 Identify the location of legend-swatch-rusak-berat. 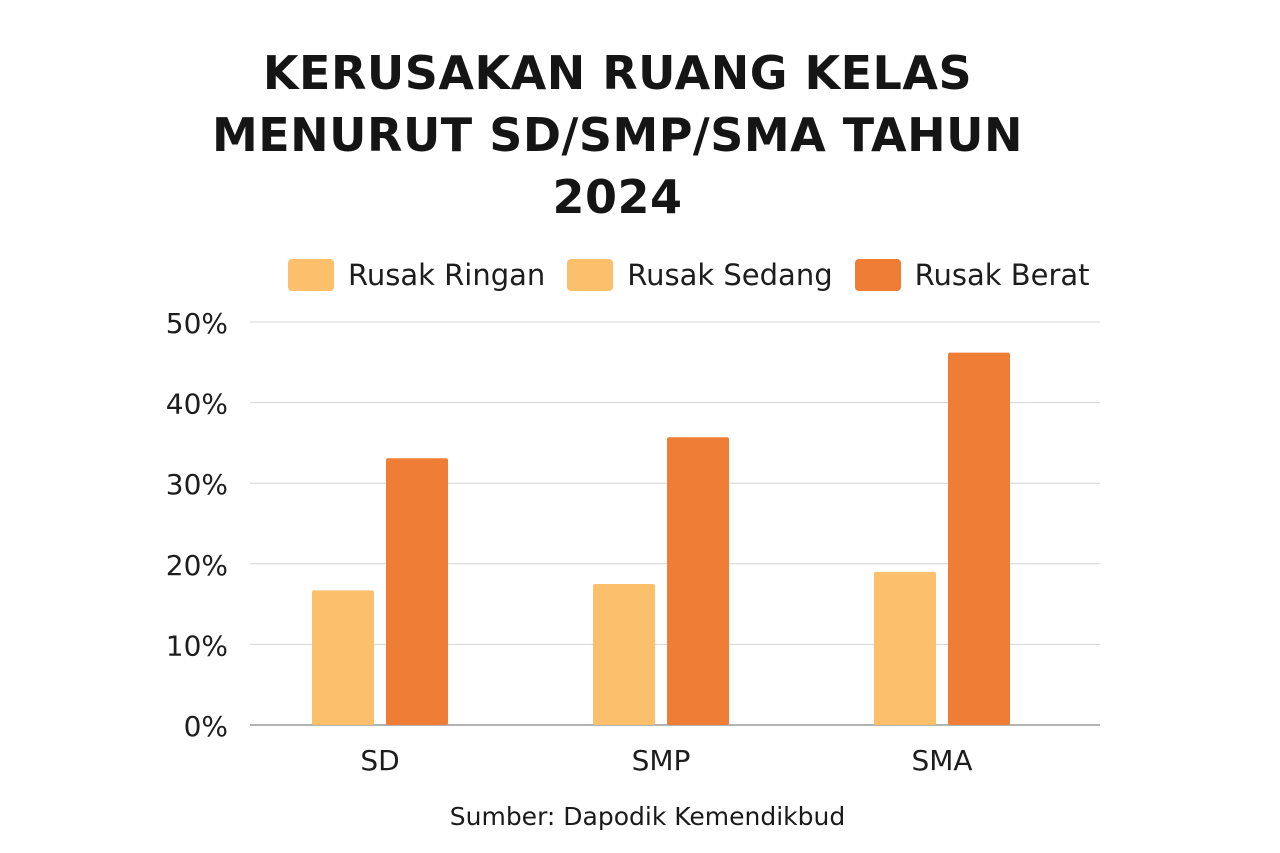
(877, 275).